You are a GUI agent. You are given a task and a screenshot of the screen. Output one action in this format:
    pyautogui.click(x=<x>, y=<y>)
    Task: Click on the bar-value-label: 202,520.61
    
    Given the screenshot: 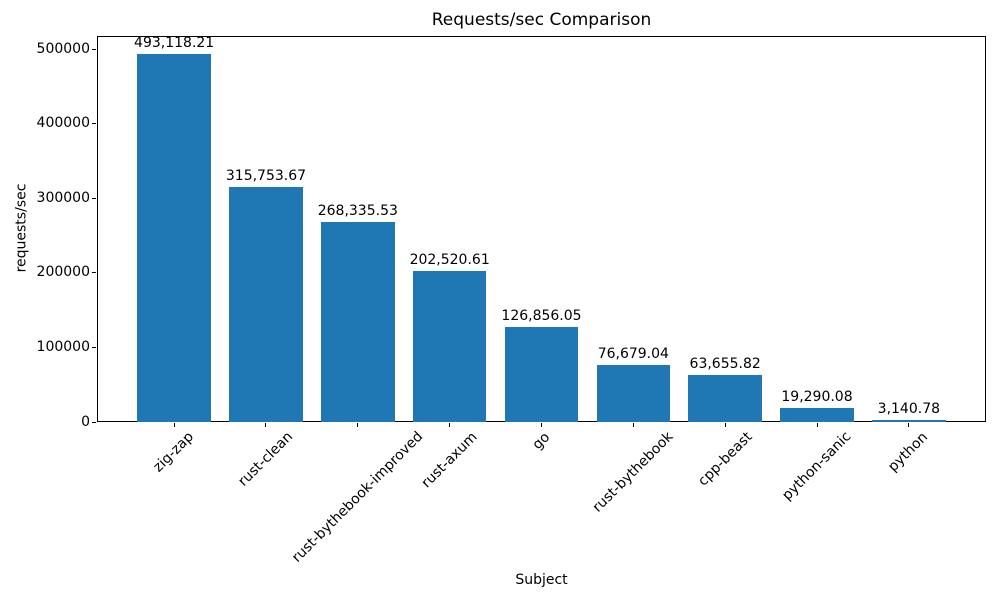 What is the action you would take?
    pyautogui.click(x=449, y=260)
    